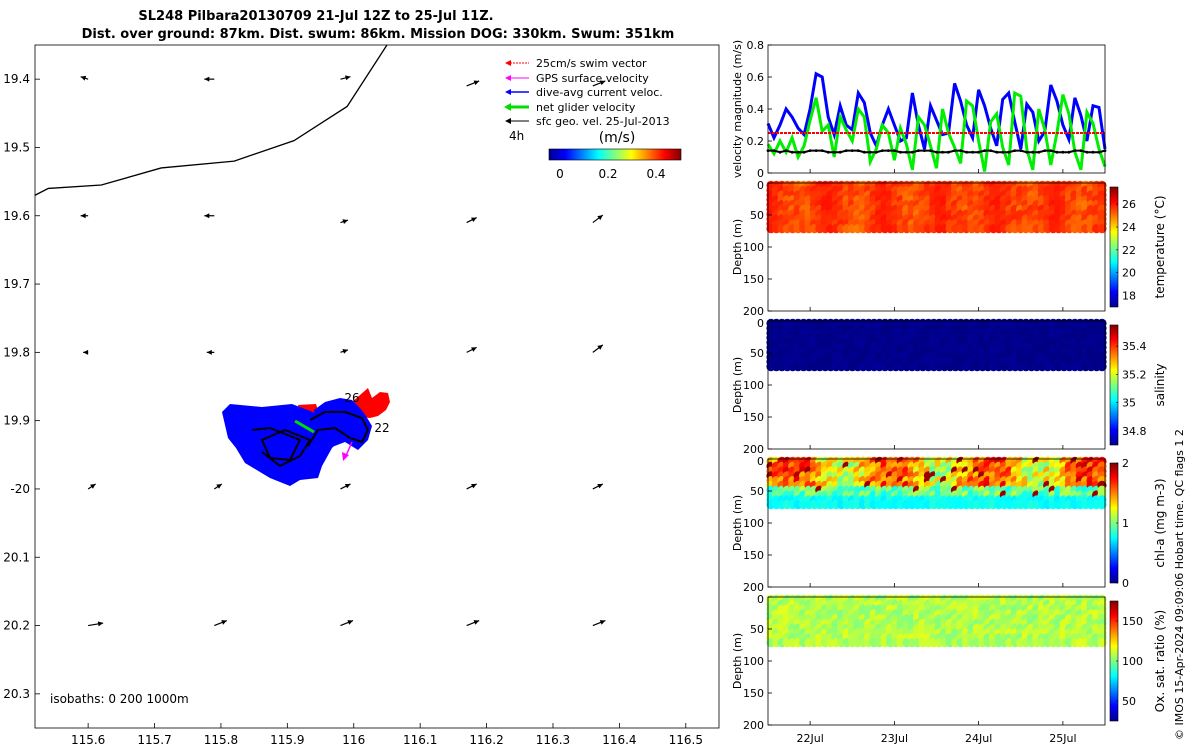  Describe the element at coordinates (1132, 661) in the screenshot. I see `colorbar-tick-label: 100` at that location.